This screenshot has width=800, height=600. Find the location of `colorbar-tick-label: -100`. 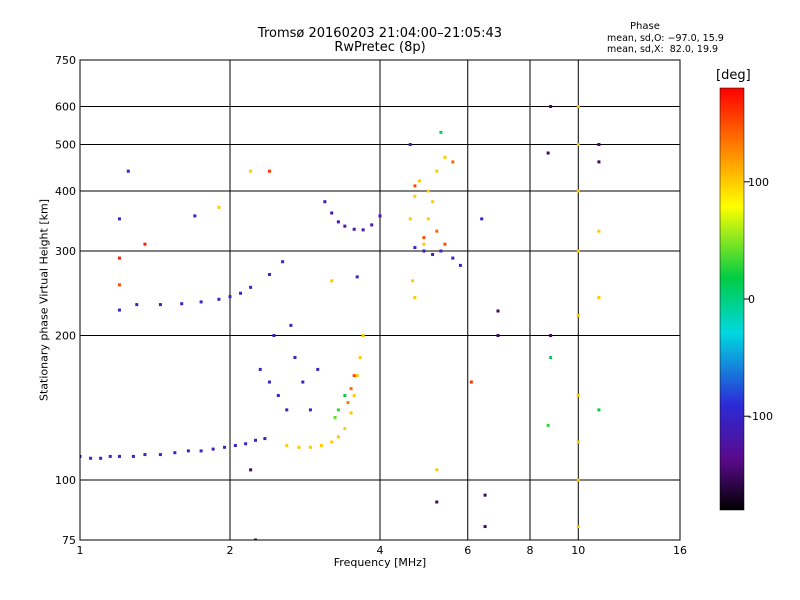

colorbar-tick-label: -100 is located at coordinates (760, 416).